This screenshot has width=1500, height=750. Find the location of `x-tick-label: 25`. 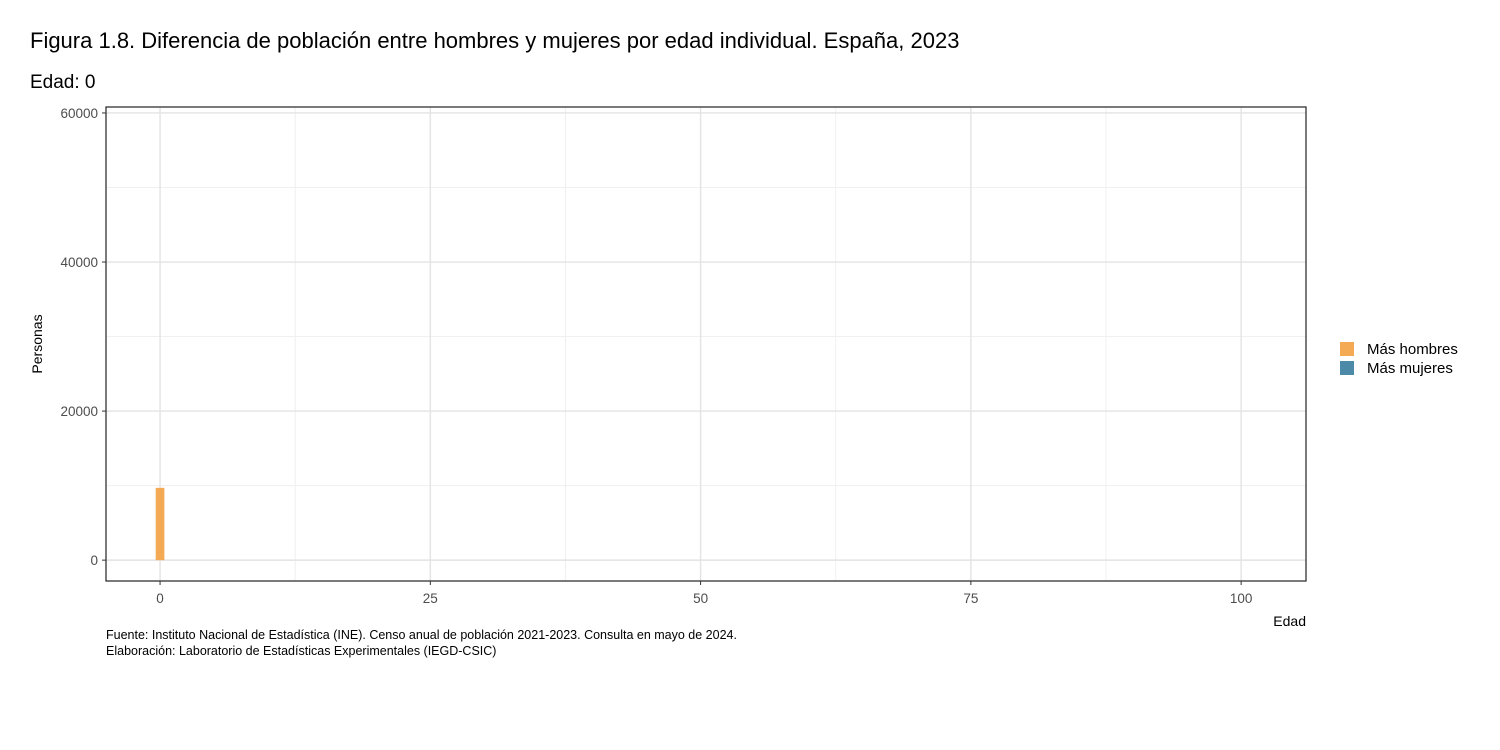

x-tick-label: 25 is located at coordinates (430, 598).